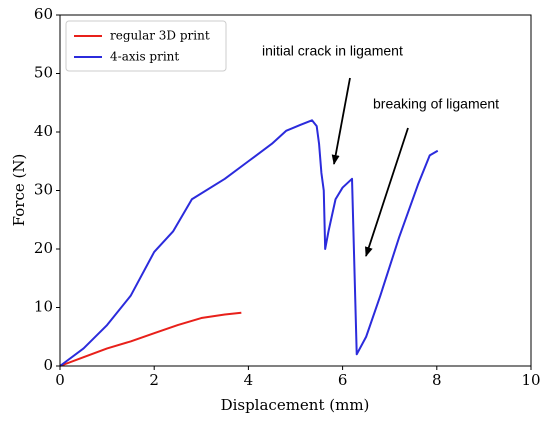 The image size is (550, 423). What do you see at coordinates (19, 190) in the screenshot?
I see `y-axis-label: Force (N)` at bounding box center [19, 190].